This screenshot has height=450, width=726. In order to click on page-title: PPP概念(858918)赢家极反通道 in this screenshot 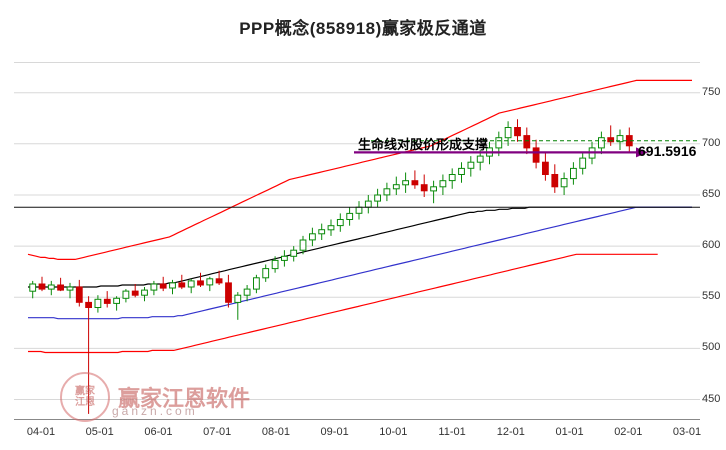, I will do `click(363, 28)`.